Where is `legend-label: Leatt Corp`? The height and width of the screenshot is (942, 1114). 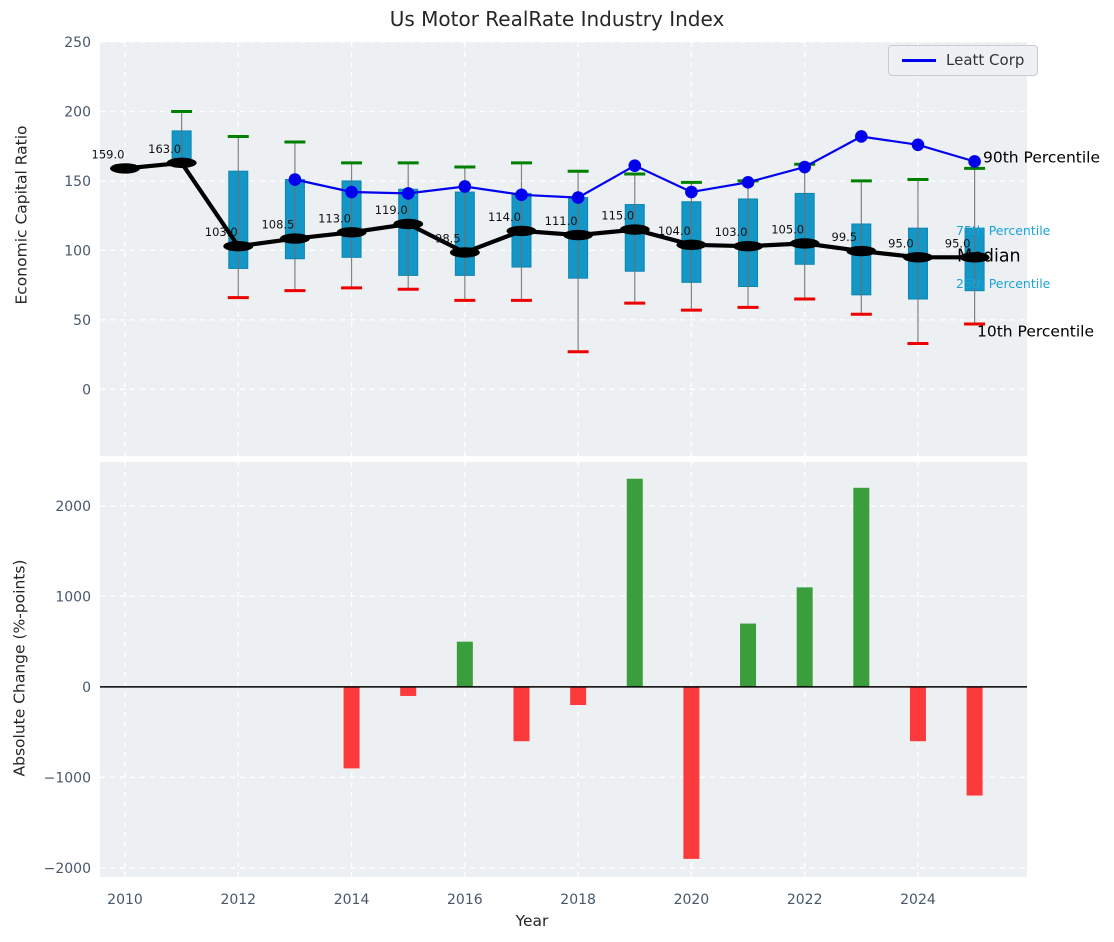 legend-label: Leatt Corp is located at coordinates (985, 60).